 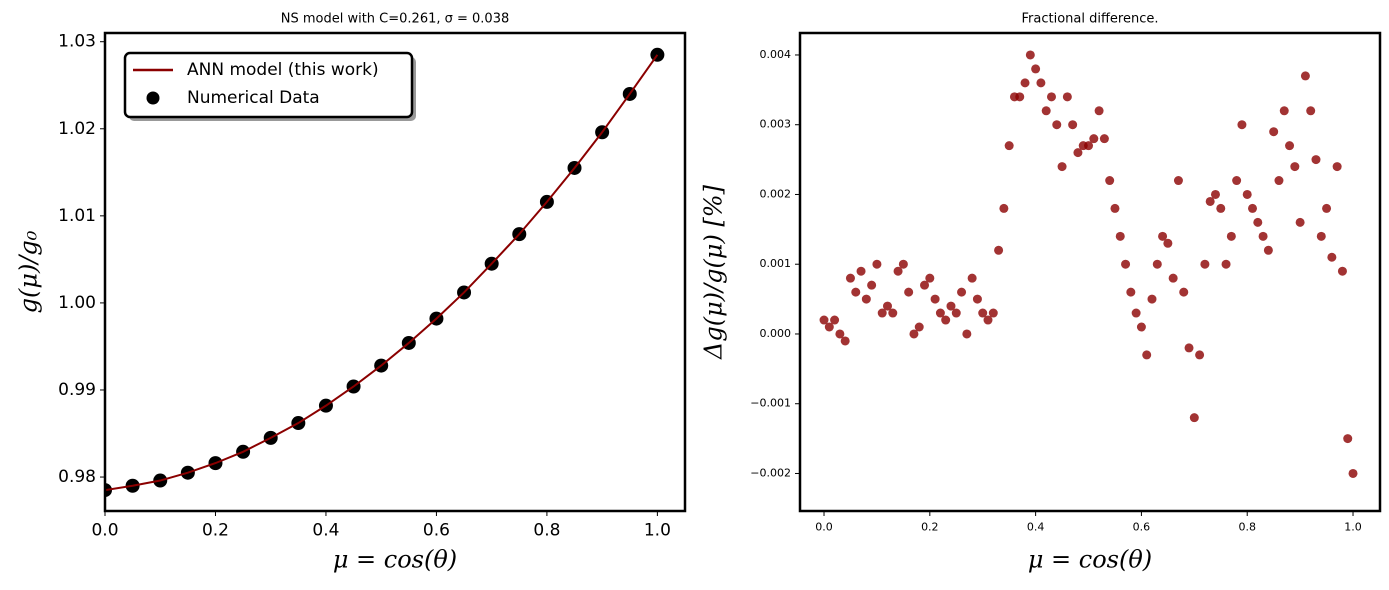 What do you see at coordinates (546, 531) in the screenshot?
I see `x-tick-label: 0.8` at bounding box center [546, 531].